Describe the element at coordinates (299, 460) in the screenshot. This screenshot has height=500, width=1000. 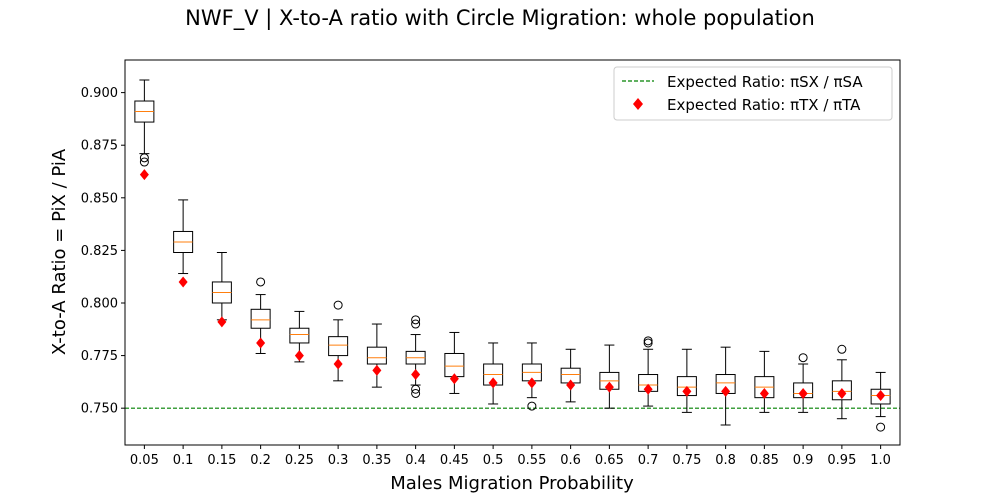
I see `x-tick-label: 0.25` at that location.